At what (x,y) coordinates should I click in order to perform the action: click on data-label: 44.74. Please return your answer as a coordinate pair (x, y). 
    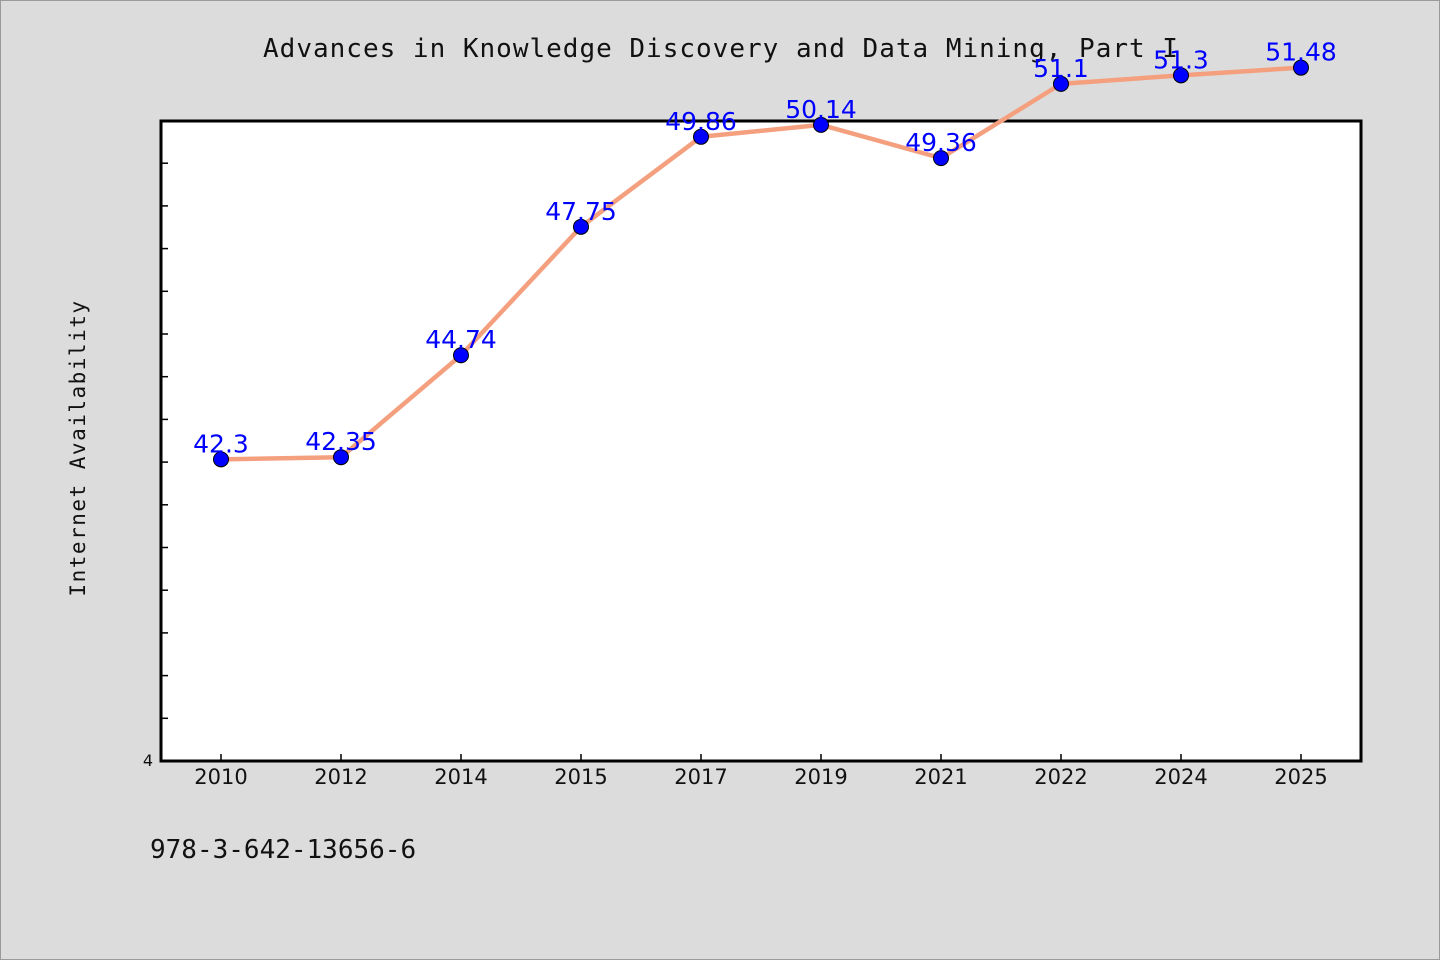
    Looking at the image, I should click on (461, 339).